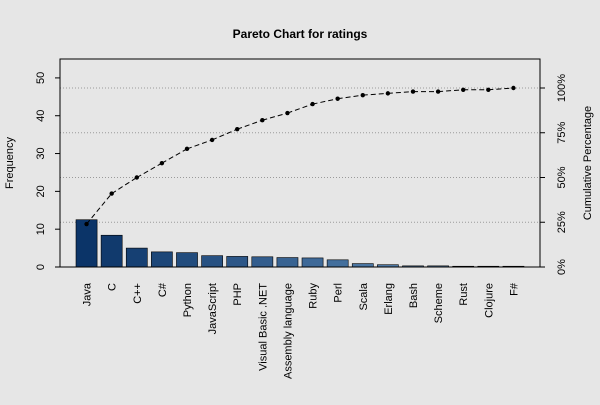 The width and height of the screenshot is (600, 405). Describe the element at coordinates (288, 331) in the screenshot. I see `x-tick-label-8: Assembly language` at that location.